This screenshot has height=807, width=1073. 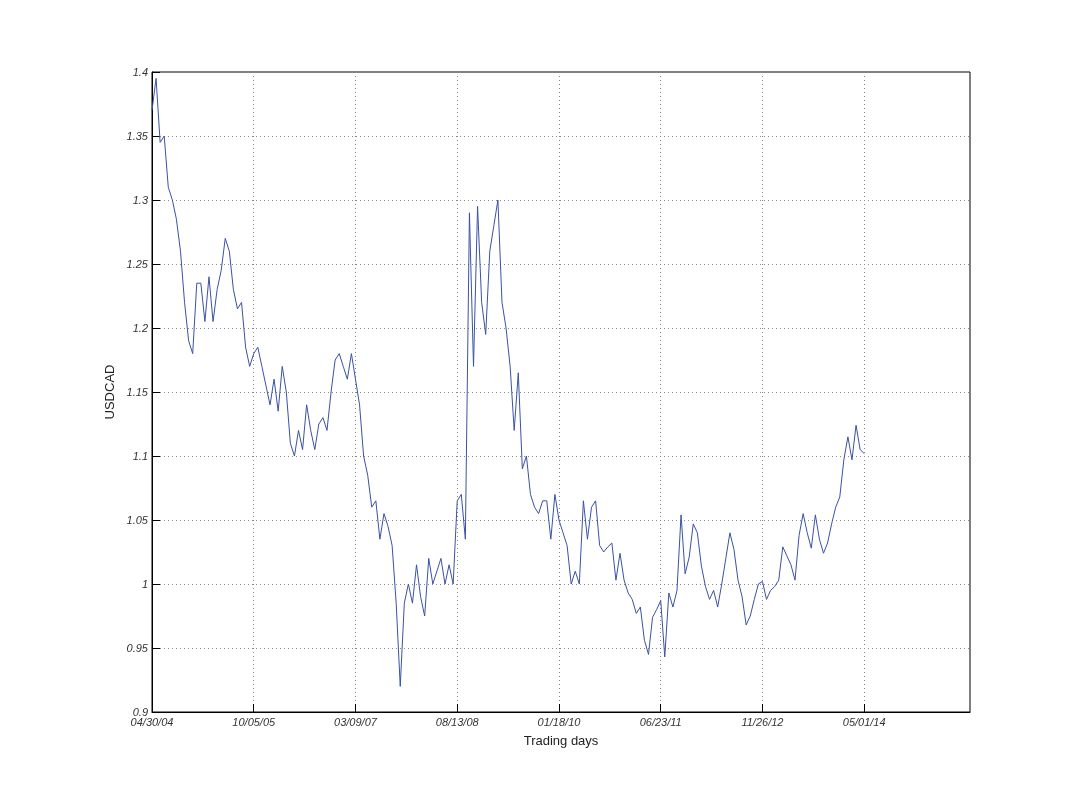 What do you see at coordinates (457, 721) in the screenshot?
I see `x-tick-label: 08/13/08` at bounding box center [457, 721].